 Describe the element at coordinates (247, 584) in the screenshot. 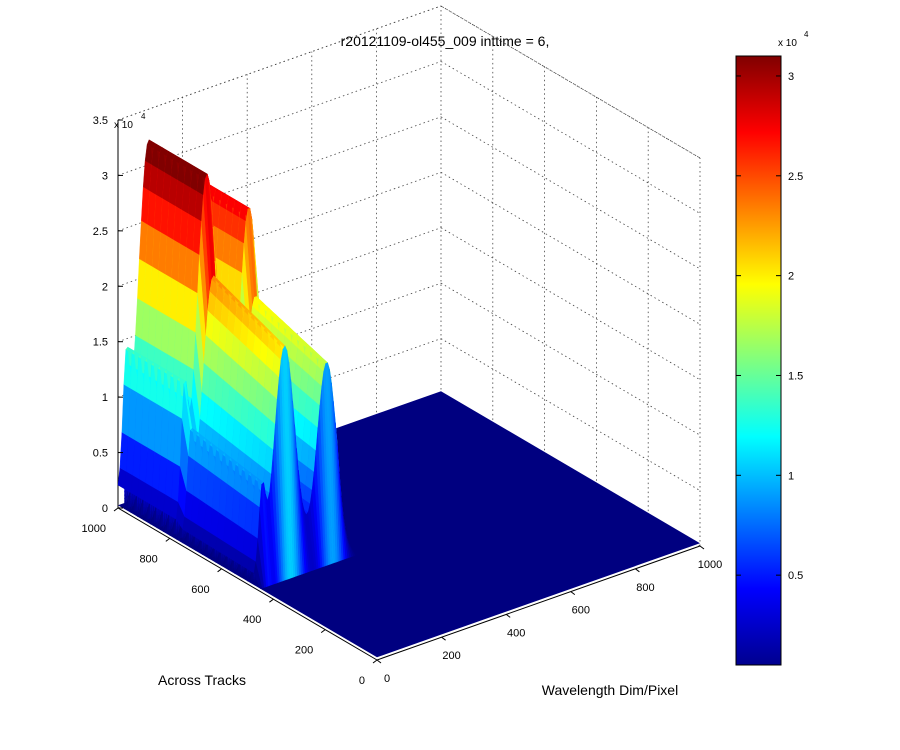

I see `y-axis-line` at that location.